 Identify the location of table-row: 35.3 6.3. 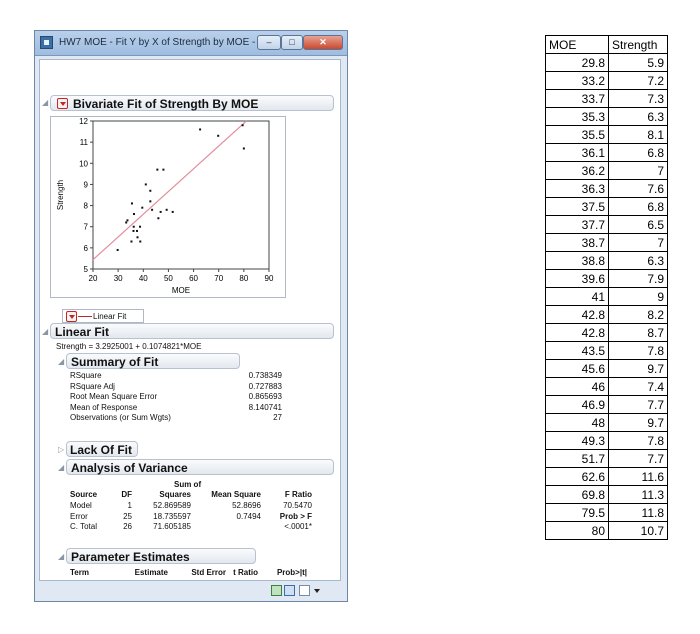
(606, 116).